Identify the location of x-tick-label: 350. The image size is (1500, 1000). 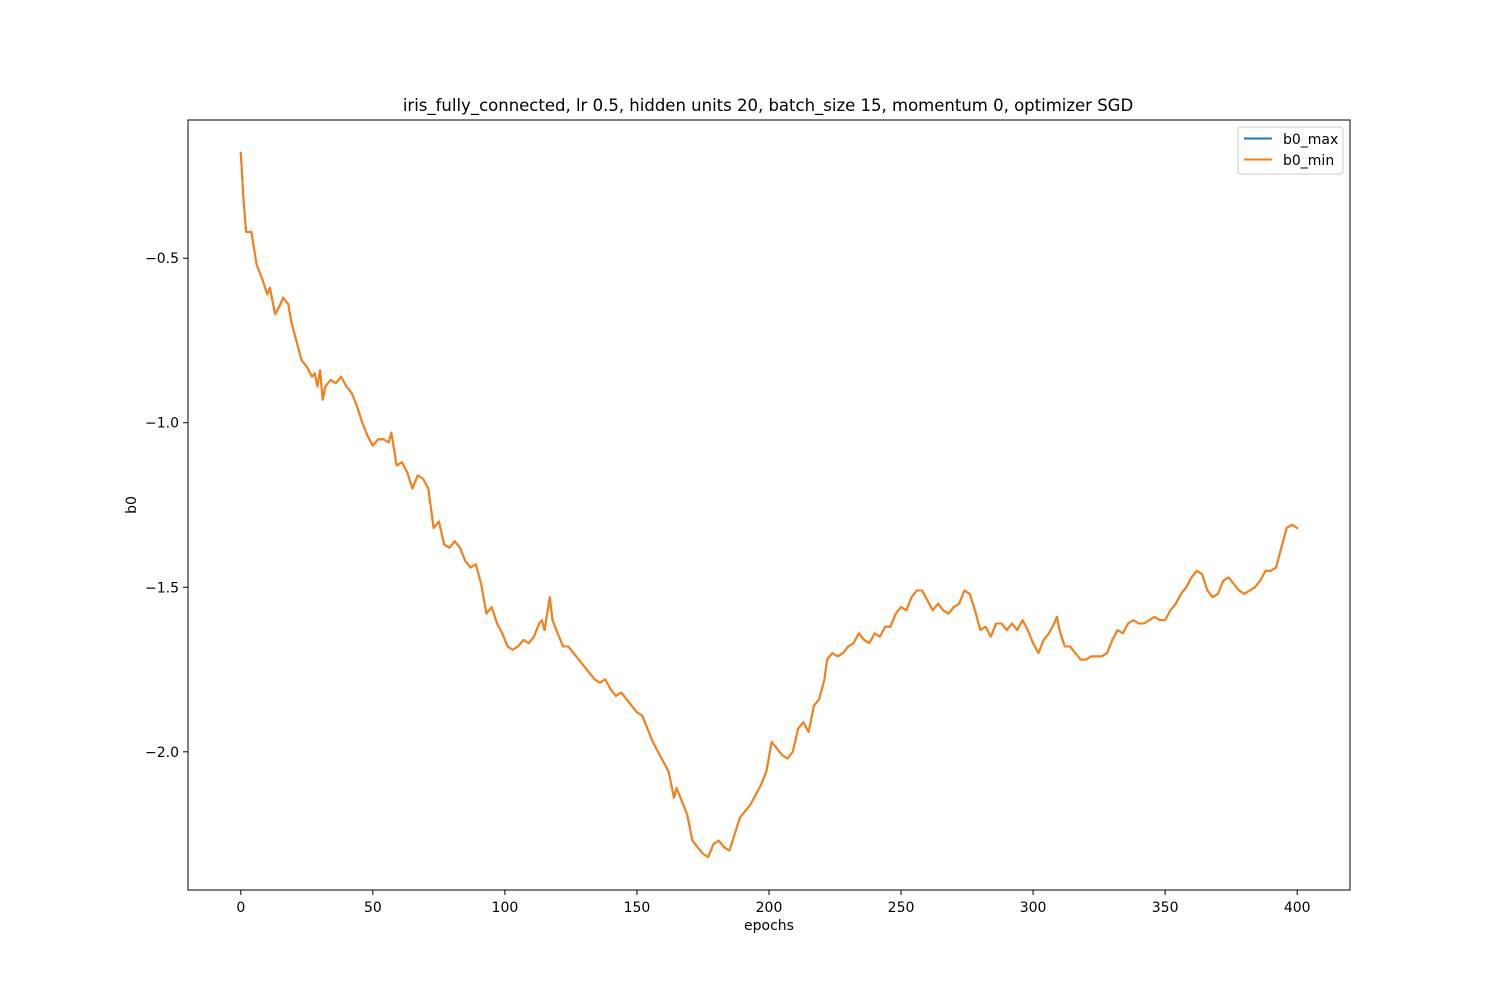
(1165, 908).